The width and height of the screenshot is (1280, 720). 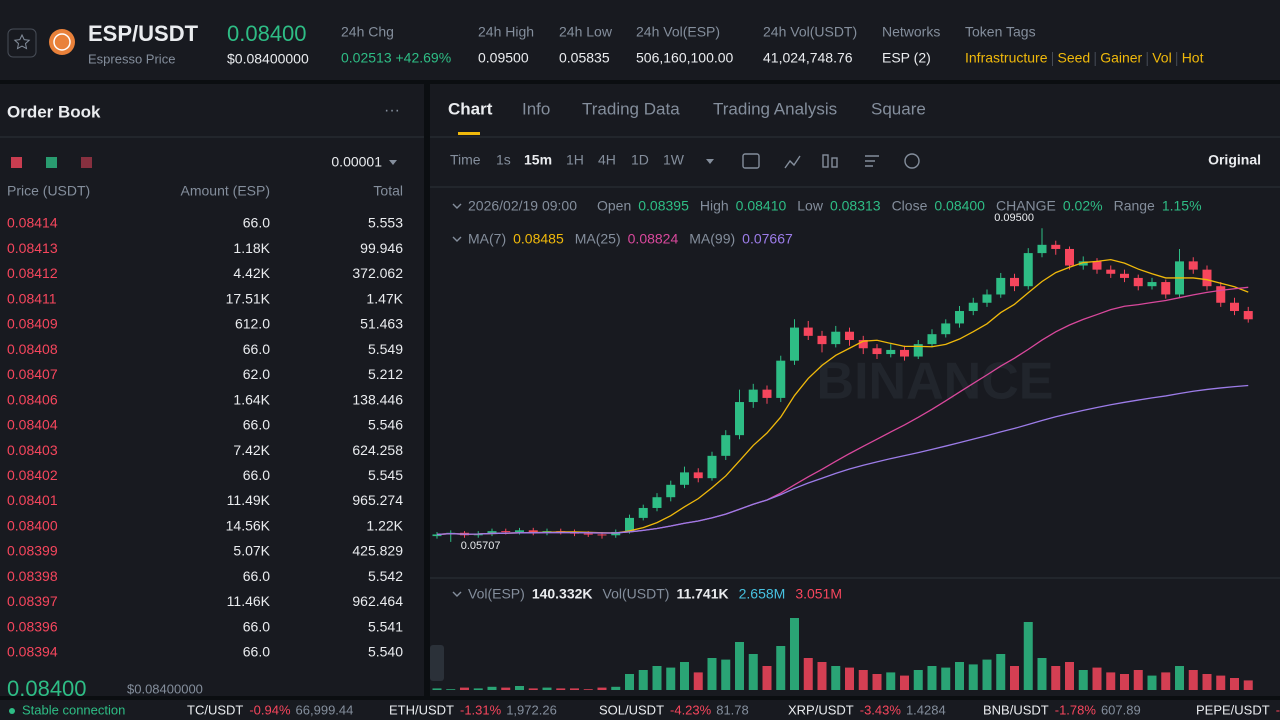 What do you see at coordinates (842, 460) in the screenshot?
I see `ma-line` at bounding box center [842, 460].